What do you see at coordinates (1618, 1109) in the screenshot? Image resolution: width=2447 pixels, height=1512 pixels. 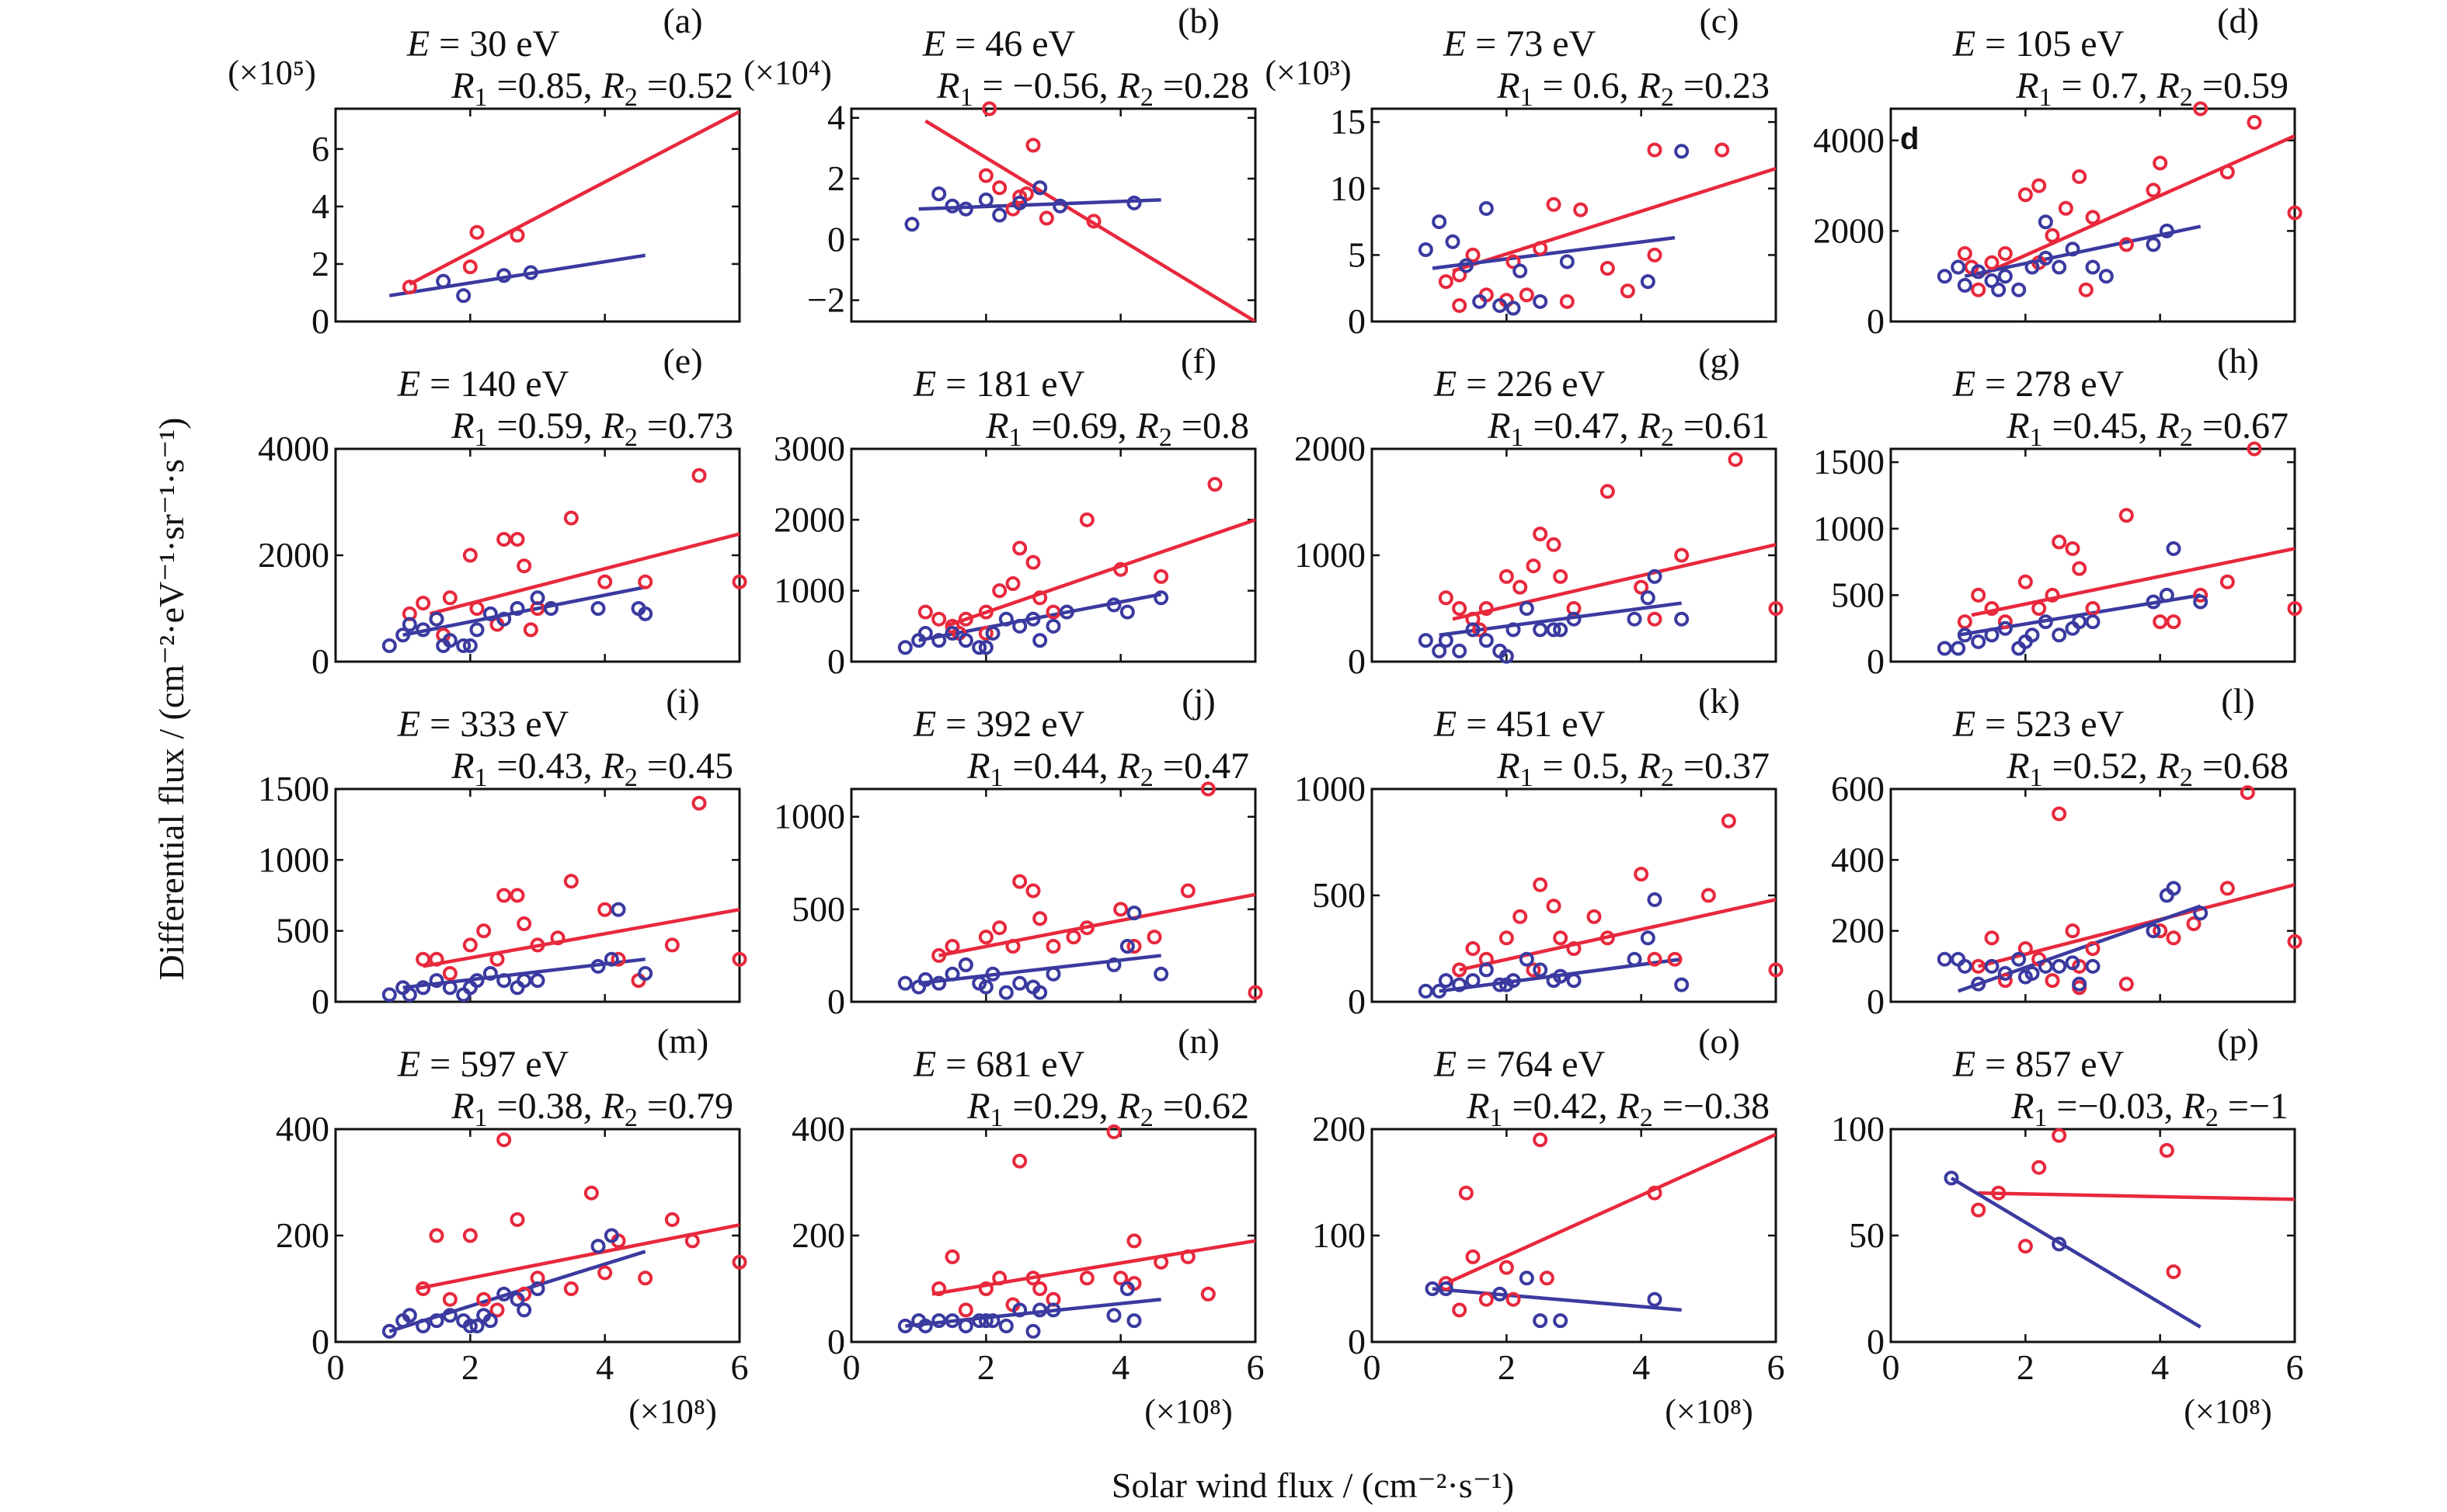 I see `panel-correlation-label: R1 =0.42, R2 =−0.38` at bounding box center [1618, 1109].